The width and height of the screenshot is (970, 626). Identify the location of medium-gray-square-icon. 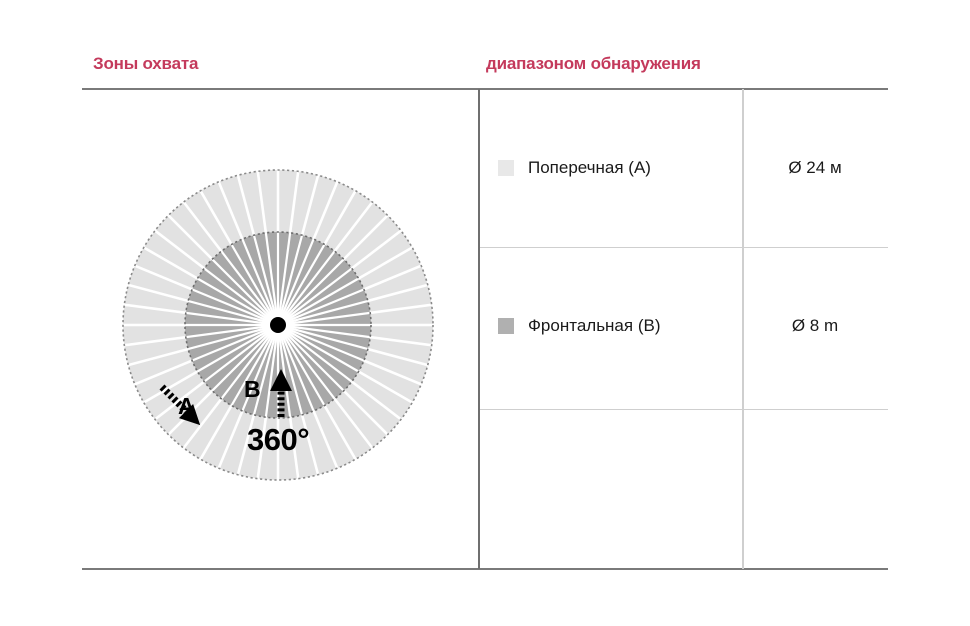
(506, 326).